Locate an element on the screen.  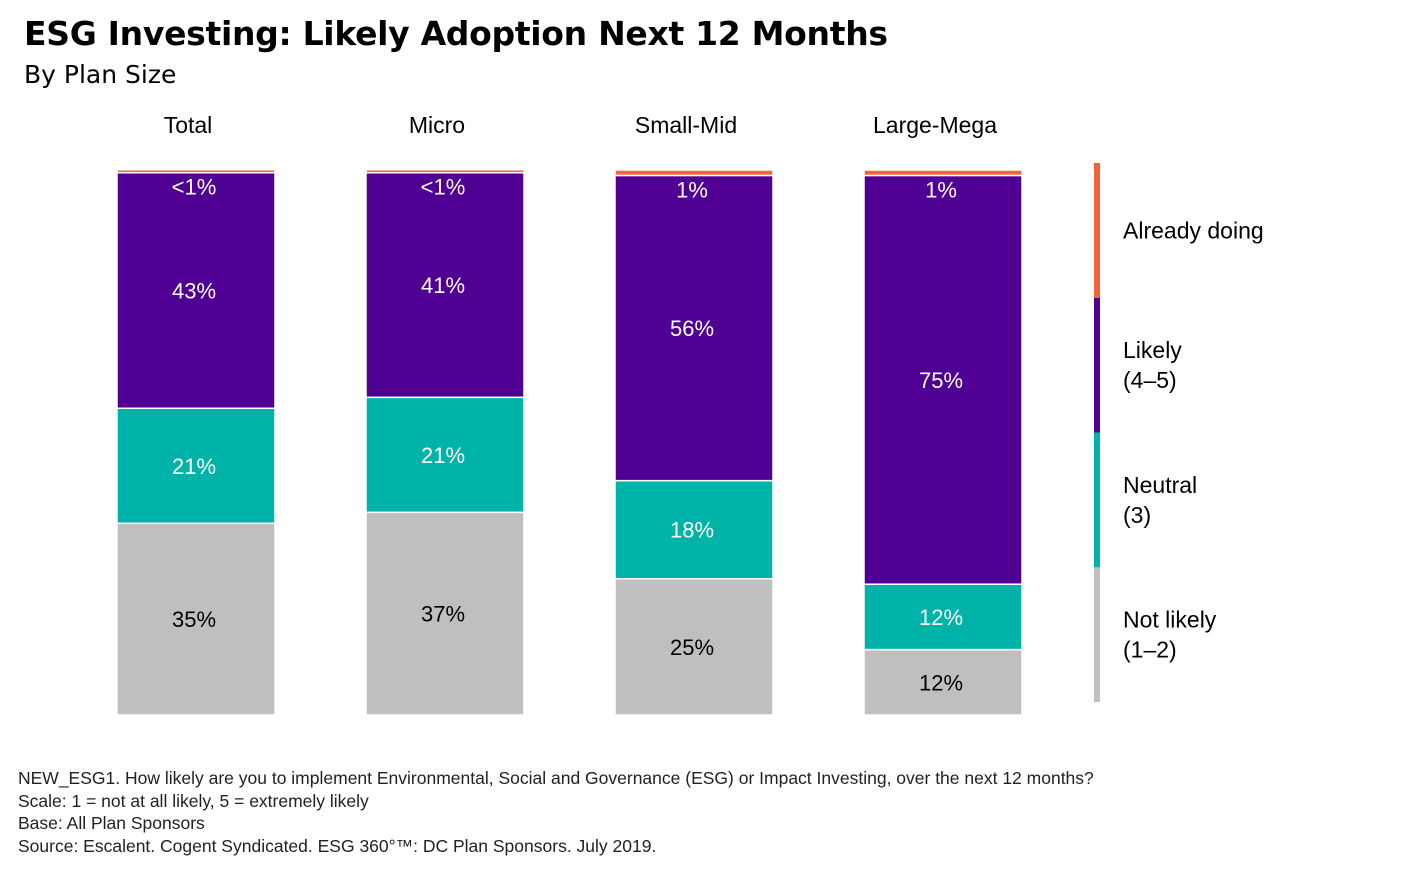
bar-segment-neutral-small-mid is located at coordinates (694, 529).